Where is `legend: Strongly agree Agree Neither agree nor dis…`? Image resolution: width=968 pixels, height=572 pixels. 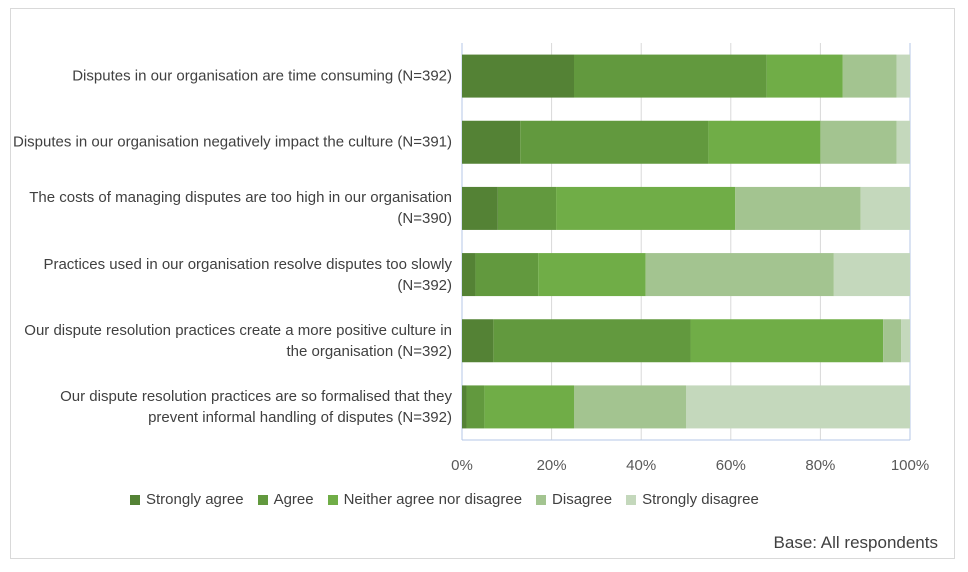 legend: Strongly agree Agree Neither agree nor dis… is located at coordinates (444, 499).